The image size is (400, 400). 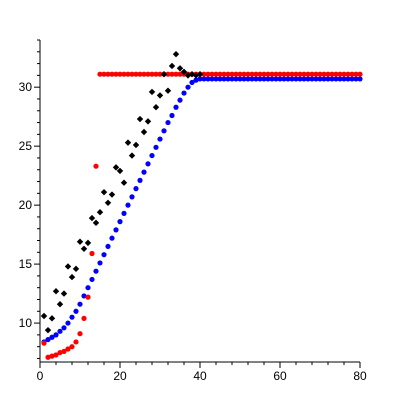 I want to click on x-tick-label: 60, so click(x=280, y=376).